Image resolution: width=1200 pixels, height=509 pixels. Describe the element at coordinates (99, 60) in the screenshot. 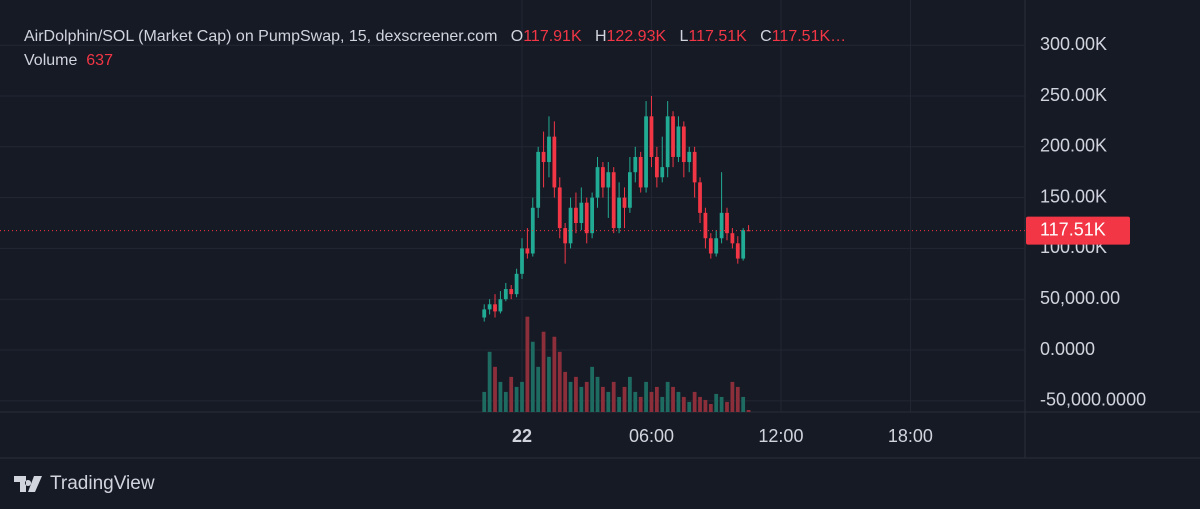

I see `volume-value: 637` at that location.